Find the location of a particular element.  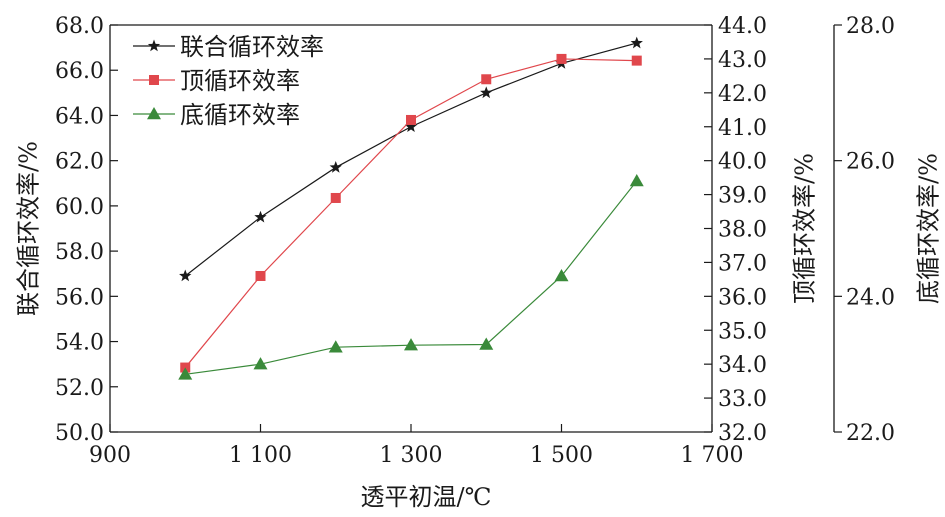

left-y-tick-label: 62.0 is located at coordinates (79, 162).